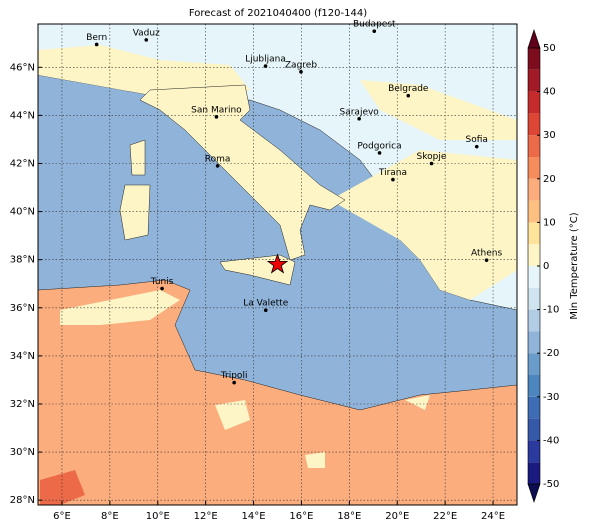 Image resolution: width=592 pixels, height=529 pixels. I want to click on city-label: Vaduz, so click(146, 33).